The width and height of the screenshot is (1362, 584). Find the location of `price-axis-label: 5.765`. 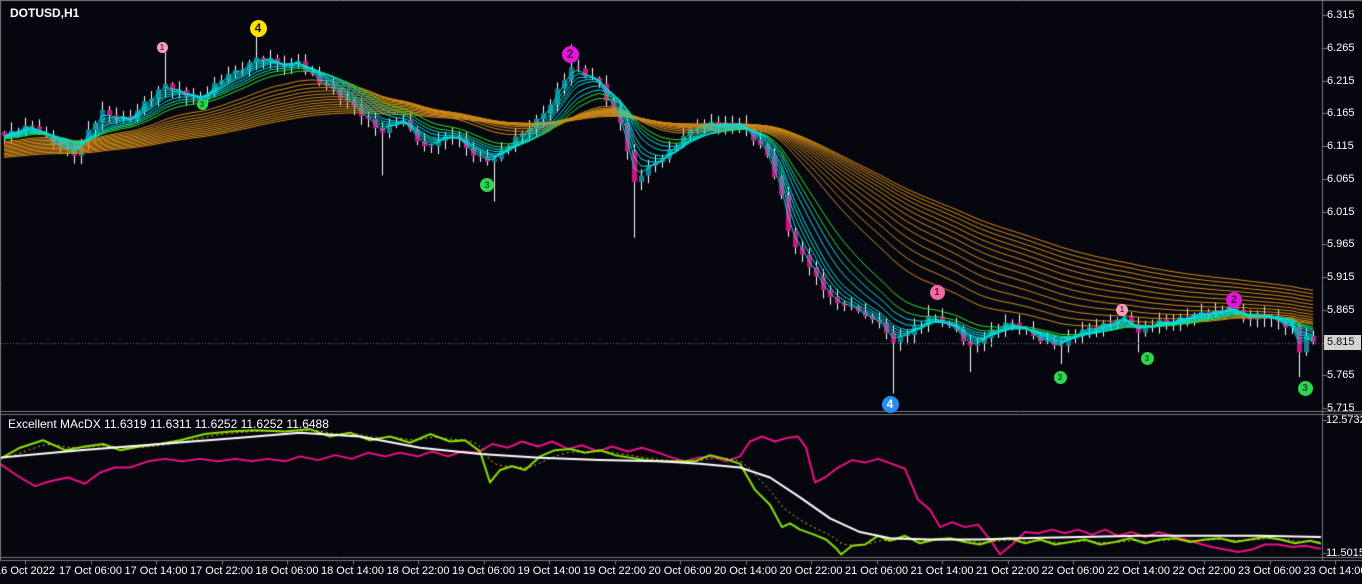

price-axis-label: 5.765 is located at coordinates (1341, 375).